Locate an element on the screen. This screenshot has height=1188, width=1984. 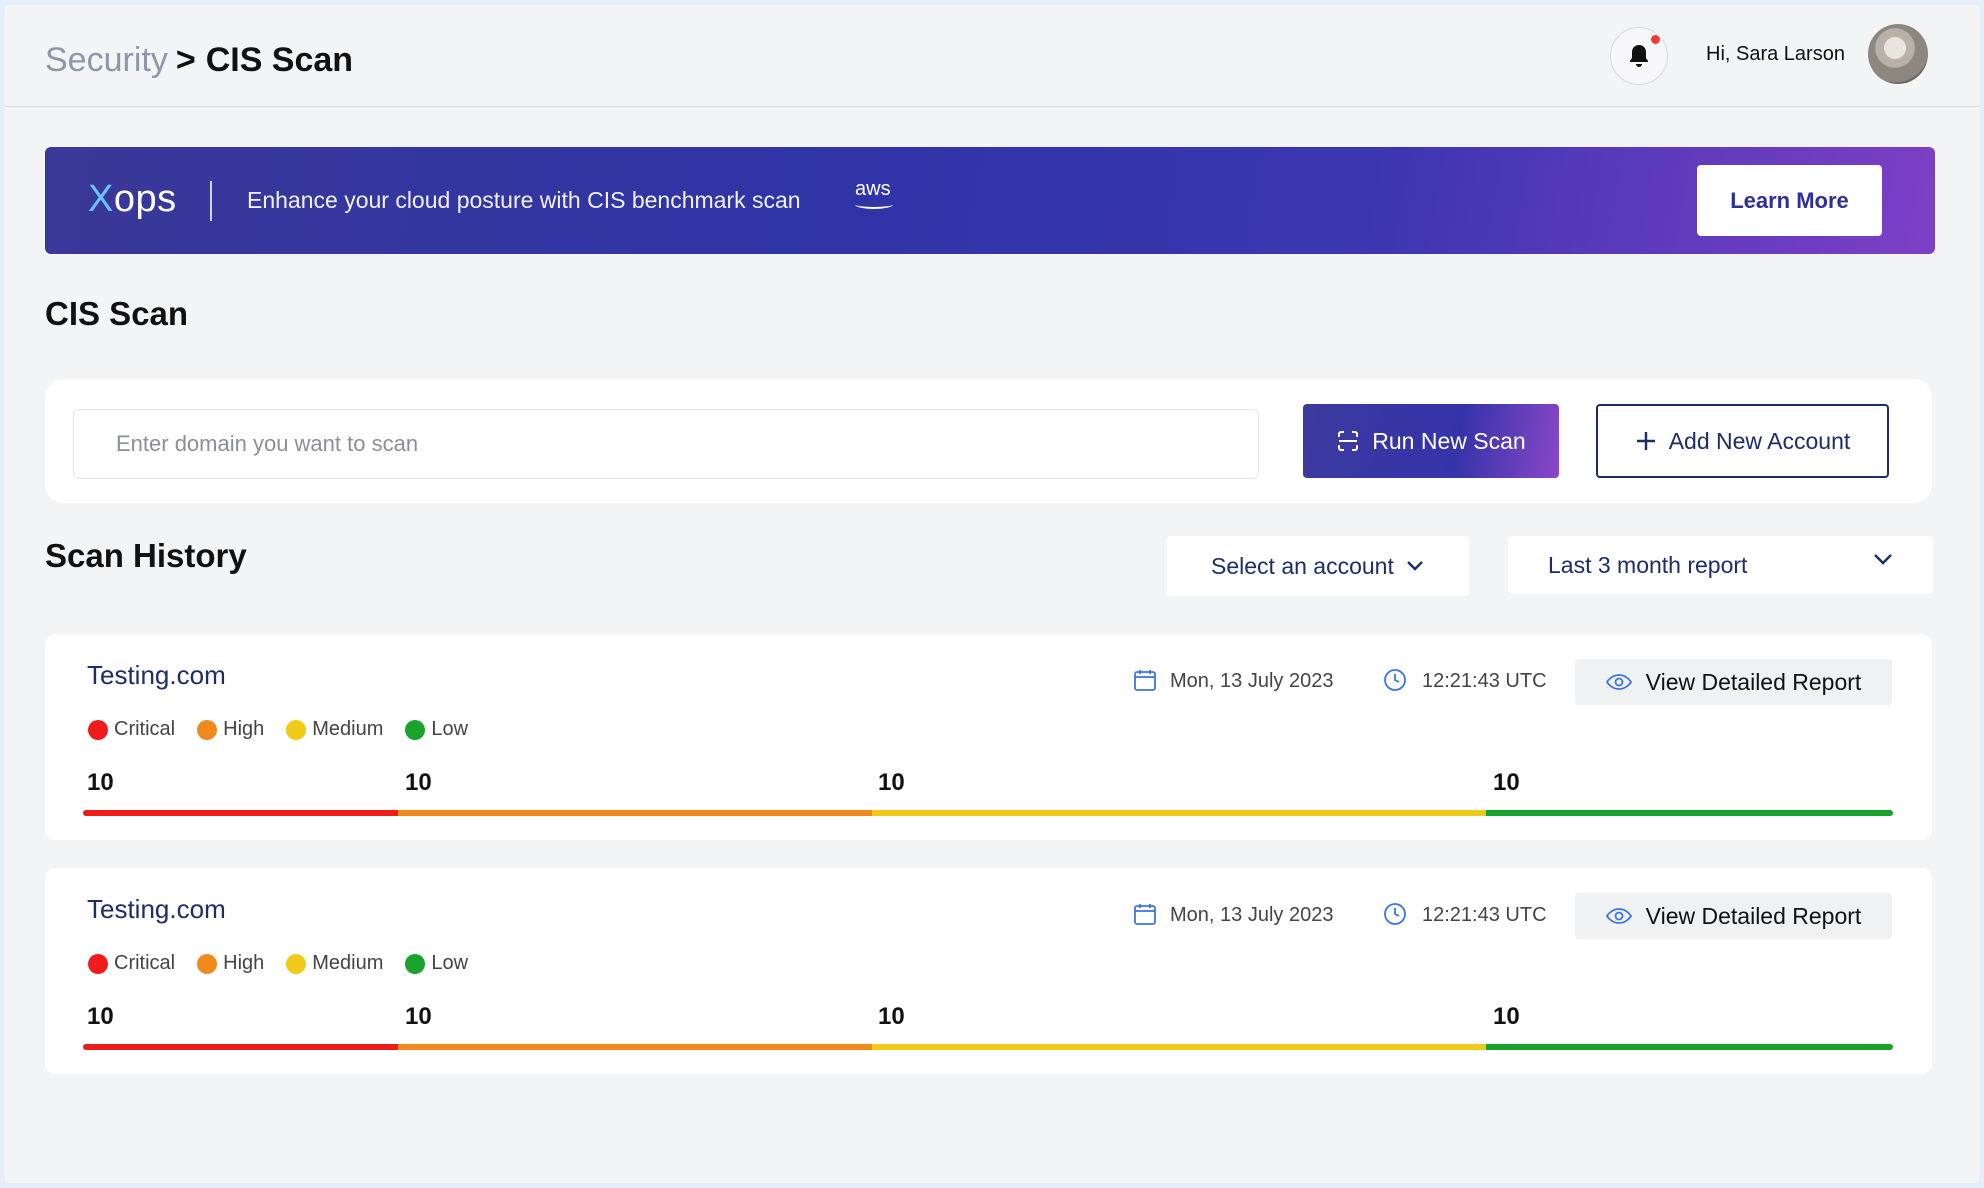
report-range-select: Last 3 month report is located at coordinates (1720, 565).